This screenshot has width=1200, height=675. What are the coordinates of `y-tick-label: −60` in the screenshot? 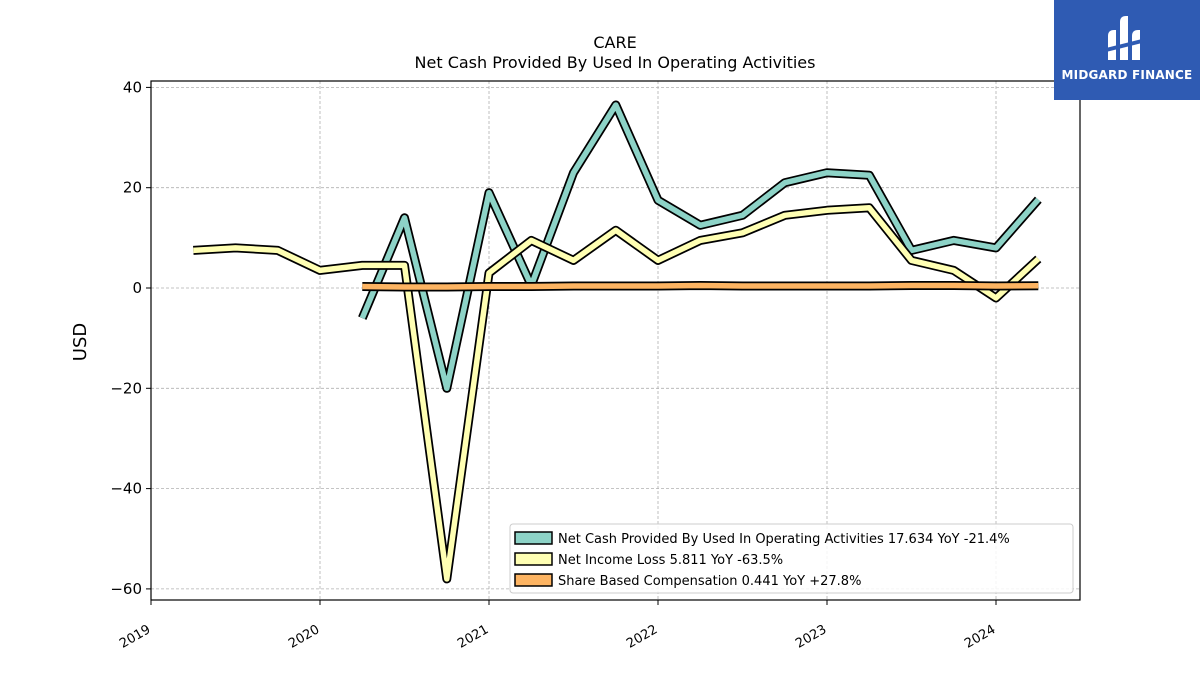 It's located at (126, 589).